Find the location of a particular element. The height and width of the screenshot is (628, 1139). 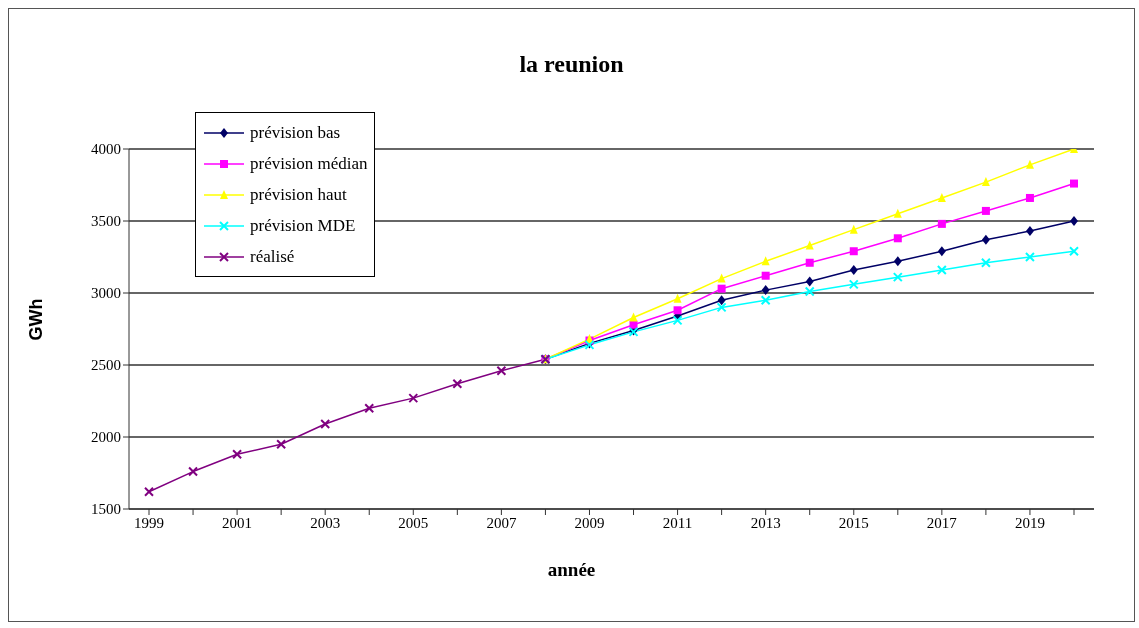

y-tick-label: 2000 is located at coordinates (106, 437).